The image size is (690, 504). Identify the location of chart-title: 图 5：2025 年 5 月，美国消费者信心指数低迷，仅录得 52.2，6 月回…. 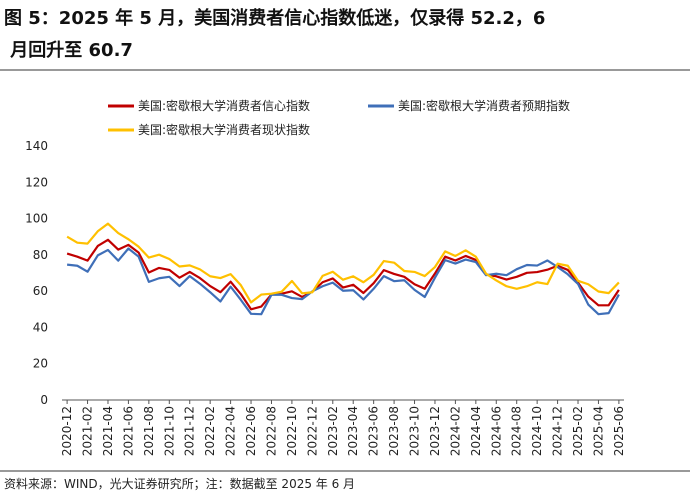
(274, 34).